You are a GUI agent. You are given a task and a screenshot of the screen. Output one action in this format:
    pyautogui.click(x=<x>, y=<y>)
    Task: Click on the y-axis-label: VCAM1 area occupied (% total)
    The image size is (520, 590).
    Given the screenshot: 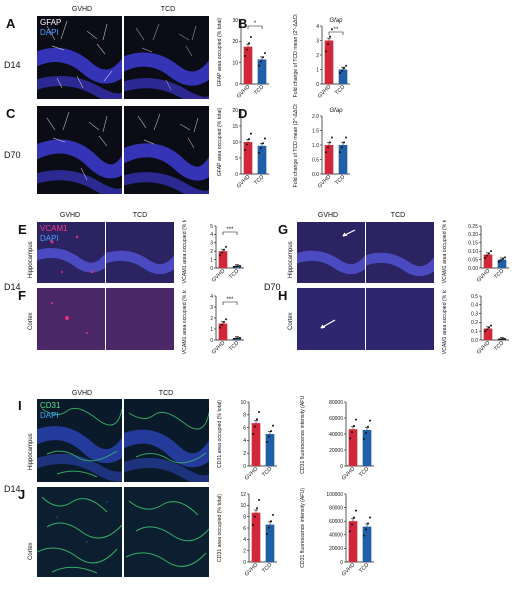 What is the action you would take?
    pyautogui.click(x=445, y=322)
    